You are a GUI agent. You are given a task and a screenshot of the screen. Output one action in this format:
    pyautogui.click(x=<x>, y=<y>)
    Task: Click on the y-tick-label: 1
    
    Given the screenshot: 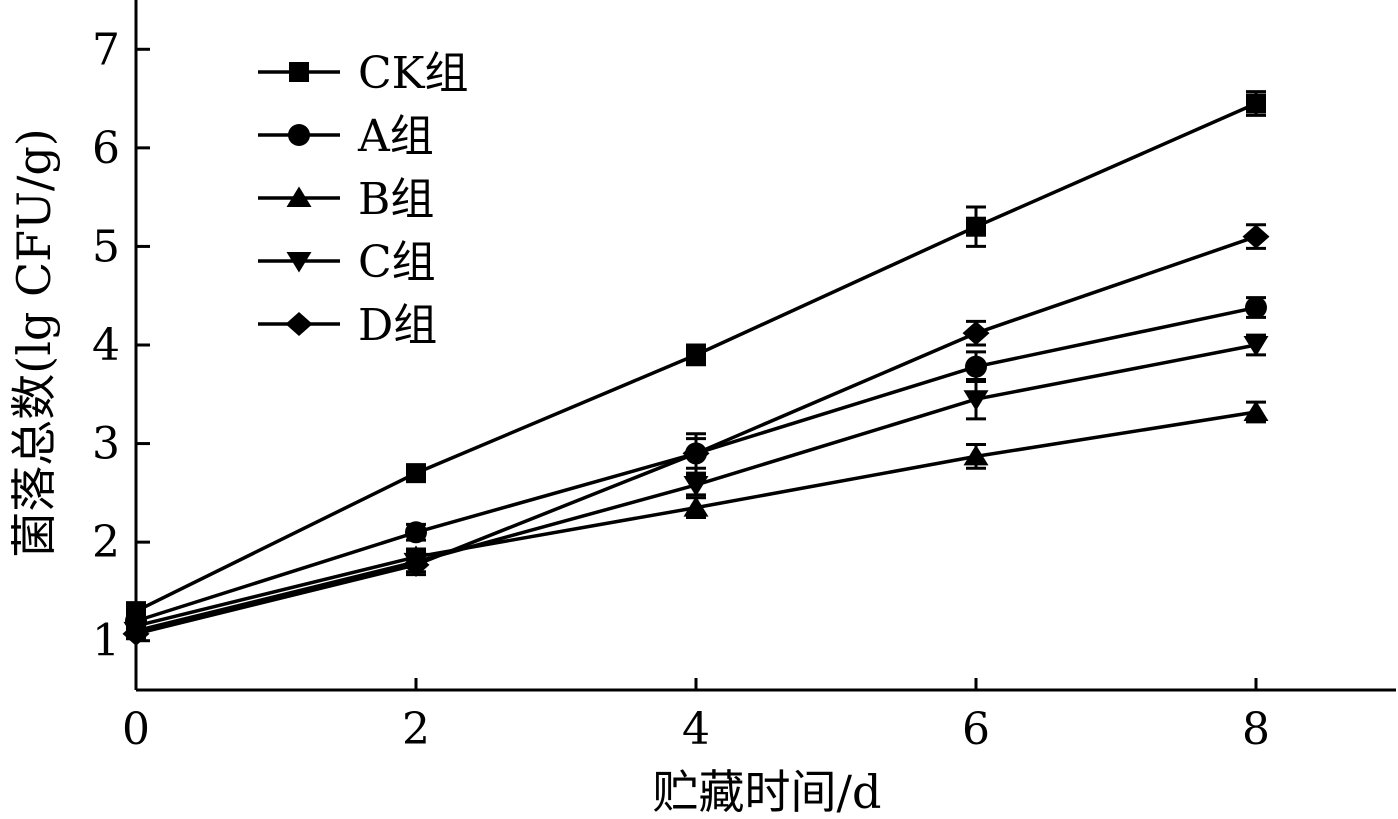 What is the action you would take?
    pyautogui.click(x=106, y=641)
    